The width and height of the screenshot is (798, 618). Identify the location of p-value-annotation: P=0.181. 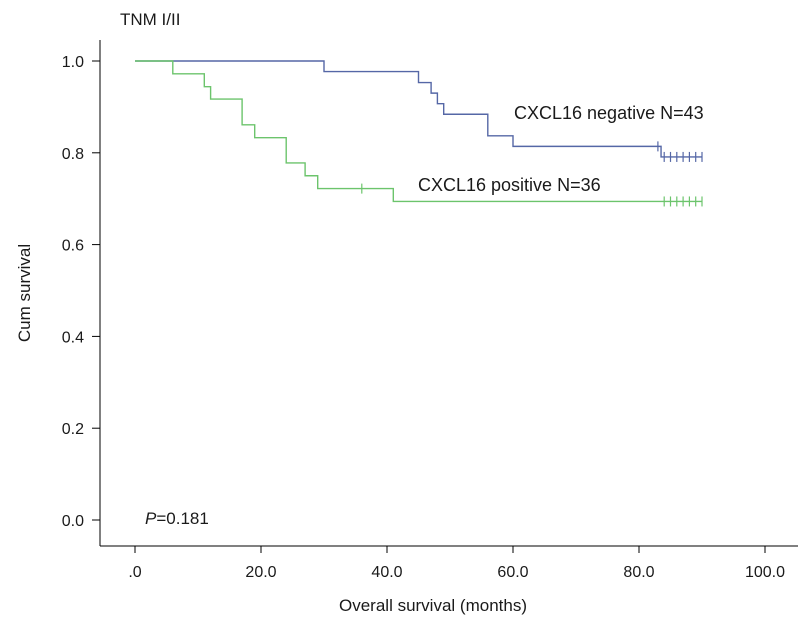
(177, 518).